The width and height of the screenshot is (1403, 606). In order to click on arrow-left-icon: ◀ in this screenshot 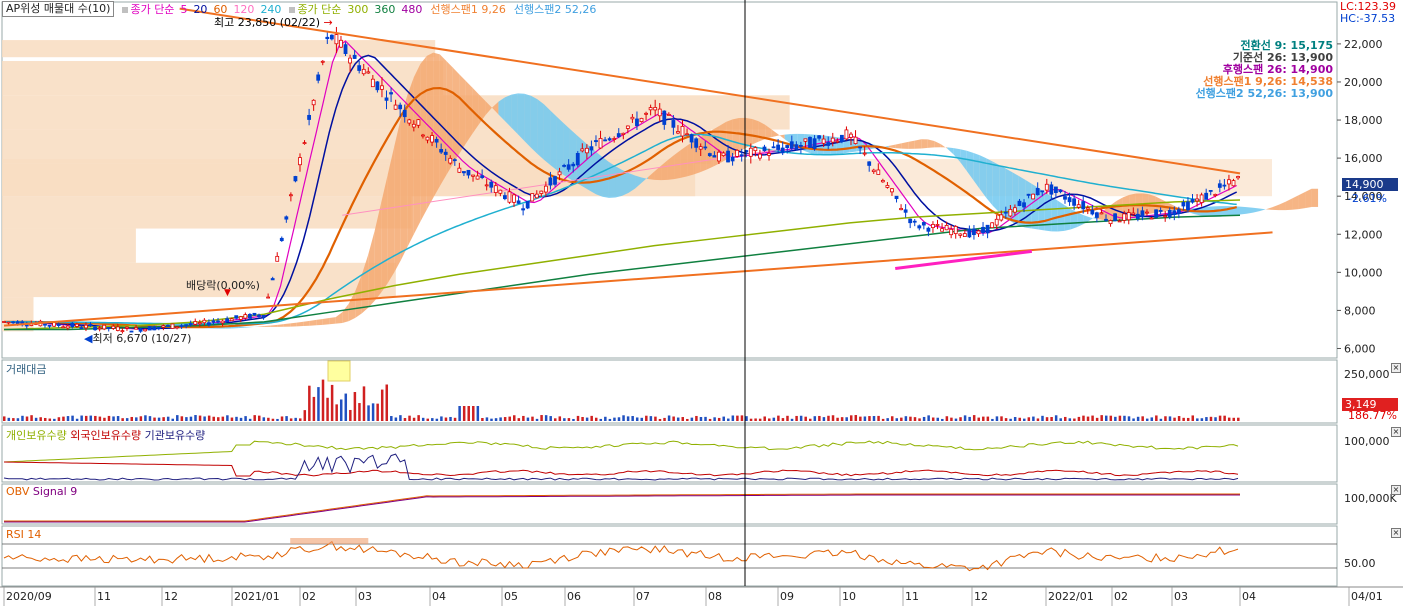, I will do `click(88, 338)`.